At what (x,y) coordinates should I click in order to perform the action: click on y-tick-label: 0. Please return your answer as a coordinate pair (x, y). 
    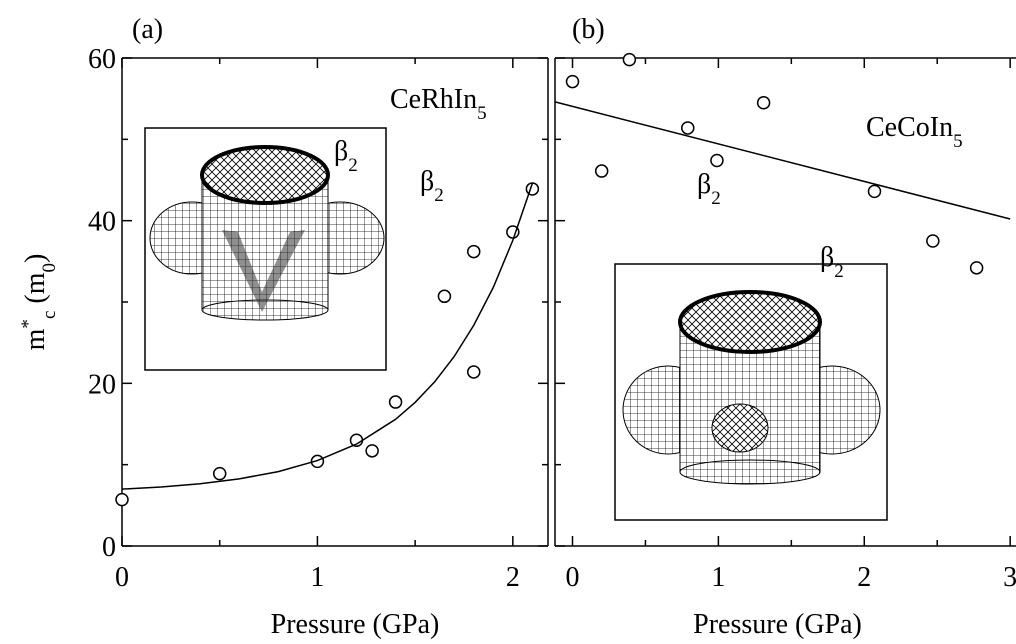
    Looking at the image, I should click on (109, 547).